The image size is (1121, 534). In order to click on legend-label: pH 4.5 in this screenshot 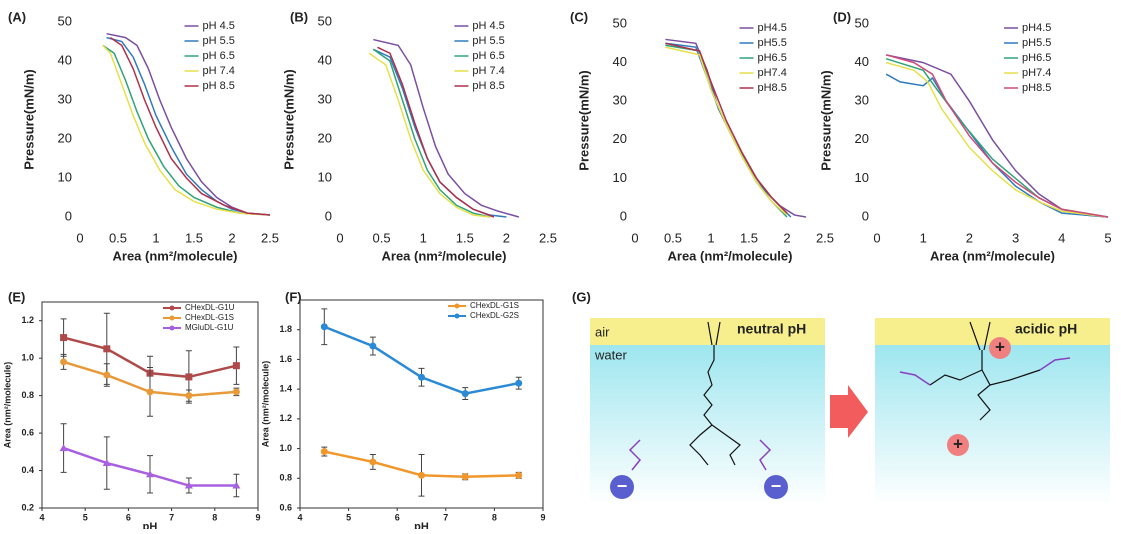, I will do `click(488, 26)`.